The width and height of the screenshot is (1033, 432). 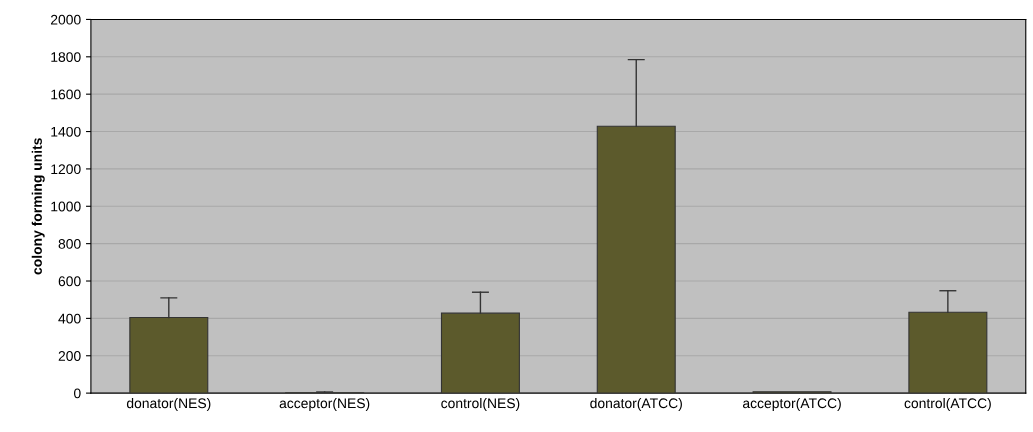 What do you see at coordinates (66, 206) in the screenshot?
I see `y-tick-label: 1000` at bounding box center [66, 206].